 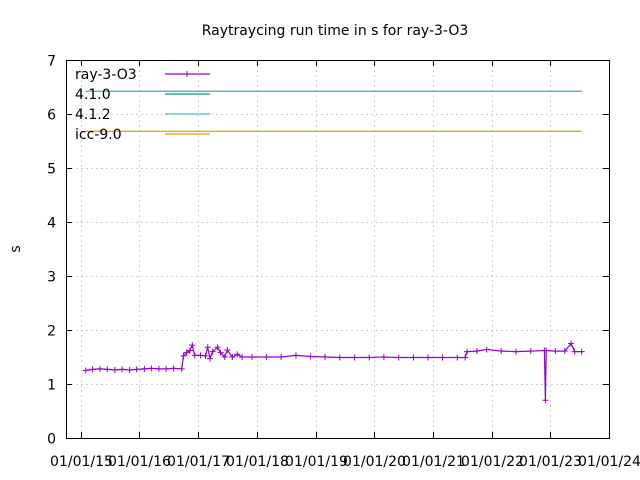 I want to click on series-line-ray-3-O3, so click(x=333, y=371).